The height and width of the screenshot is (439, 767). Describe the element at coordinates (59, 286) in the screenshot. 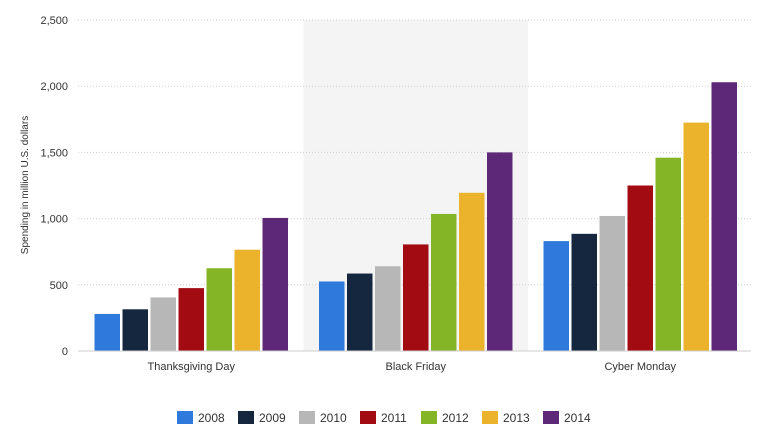

I see `y-tick-label: 500` at that location.